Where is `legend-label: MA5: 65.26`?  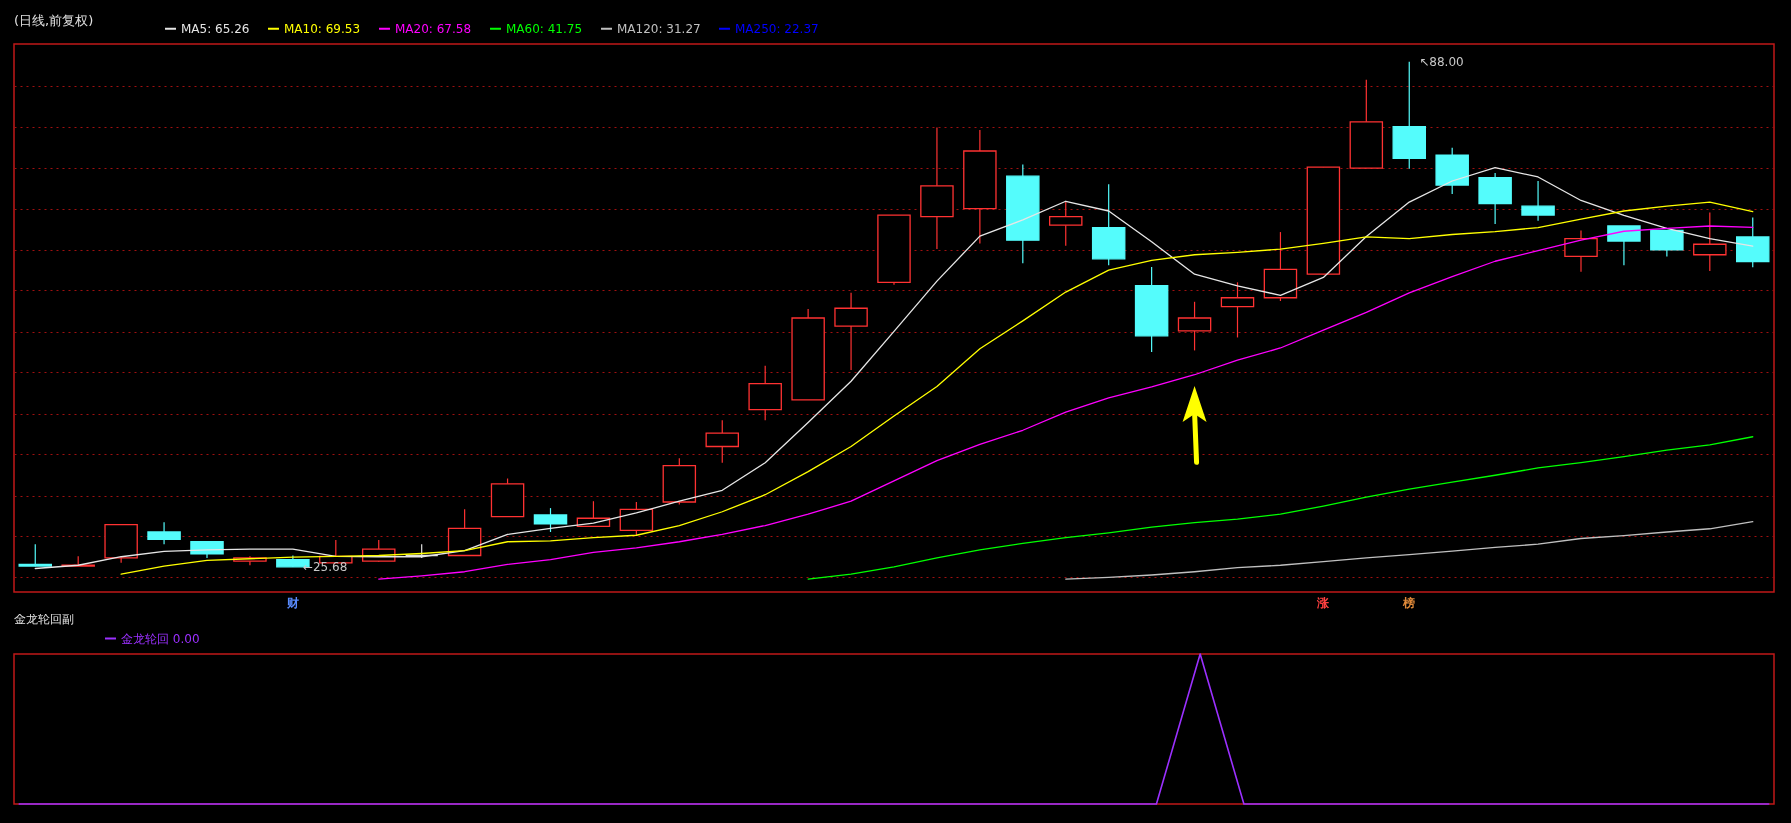
legend-label: MA5: 65.26 is located at coordinates (215, 28).